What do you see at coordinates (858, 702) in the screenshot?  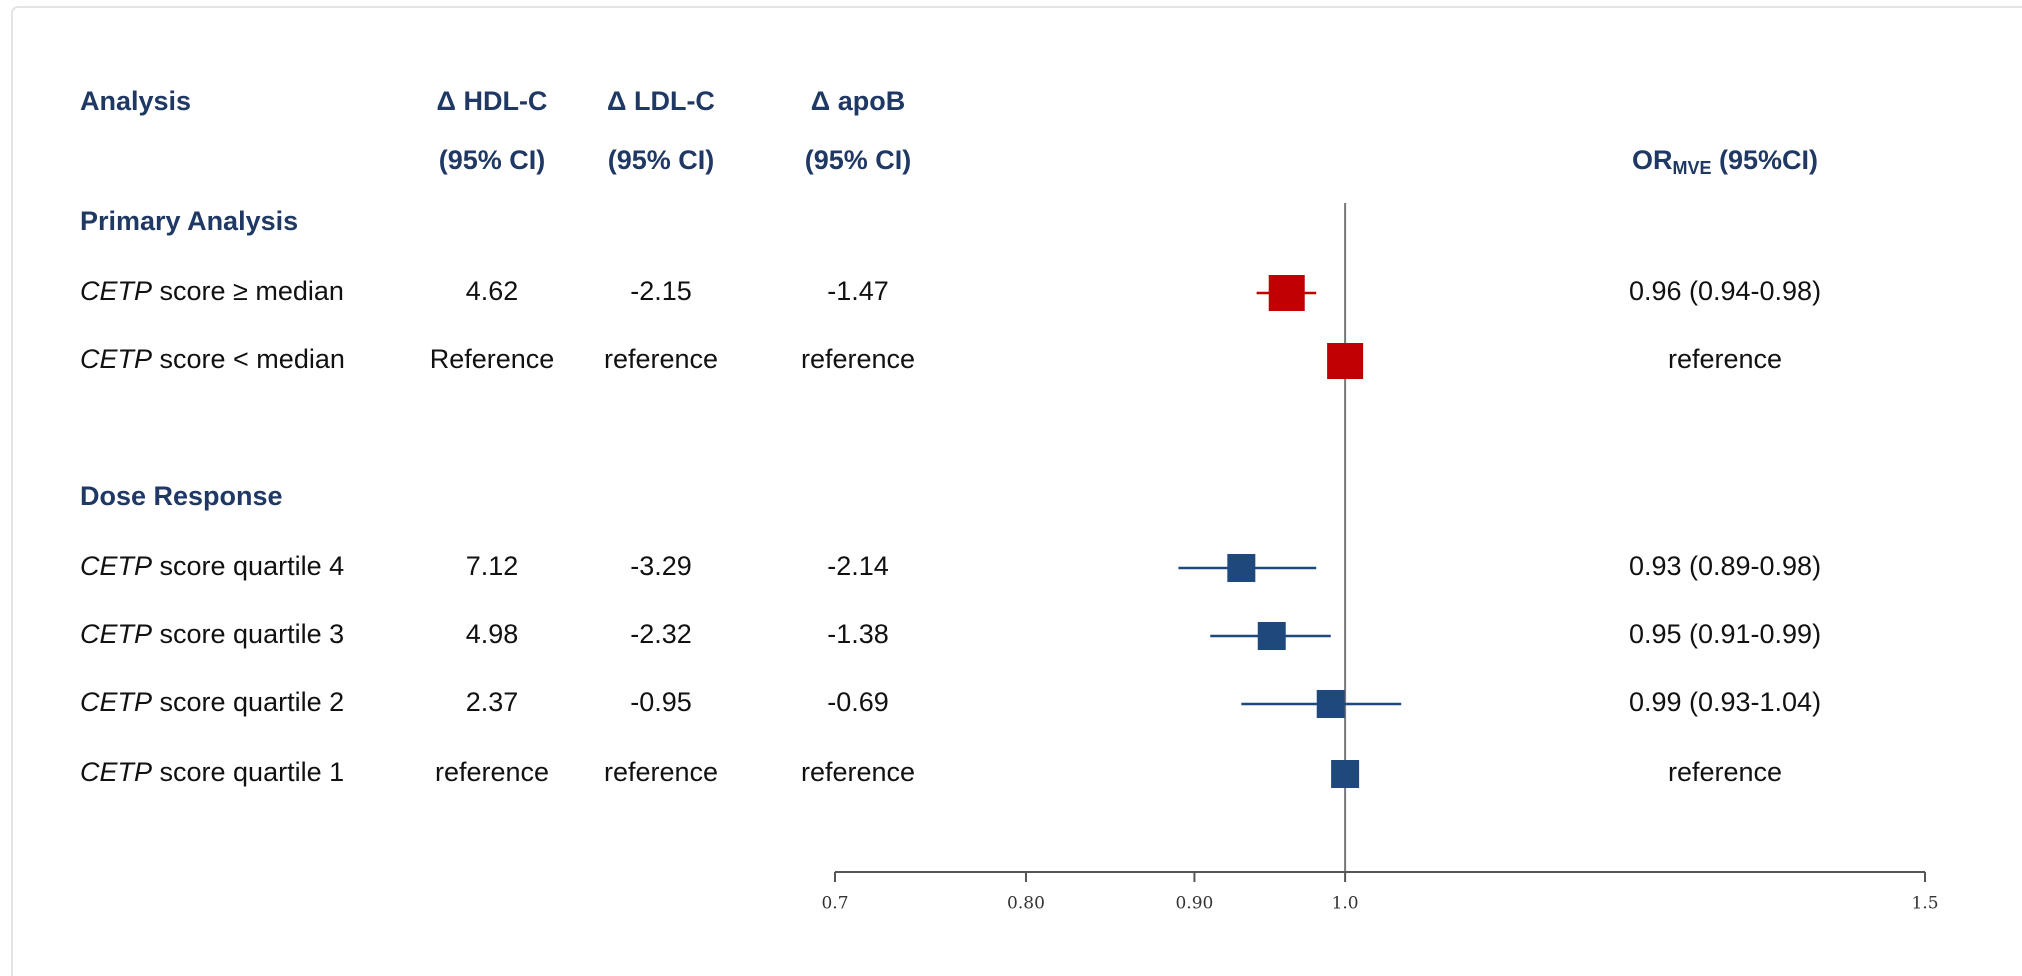 I see `cell: -0.69` at bounding box center [858, 702].